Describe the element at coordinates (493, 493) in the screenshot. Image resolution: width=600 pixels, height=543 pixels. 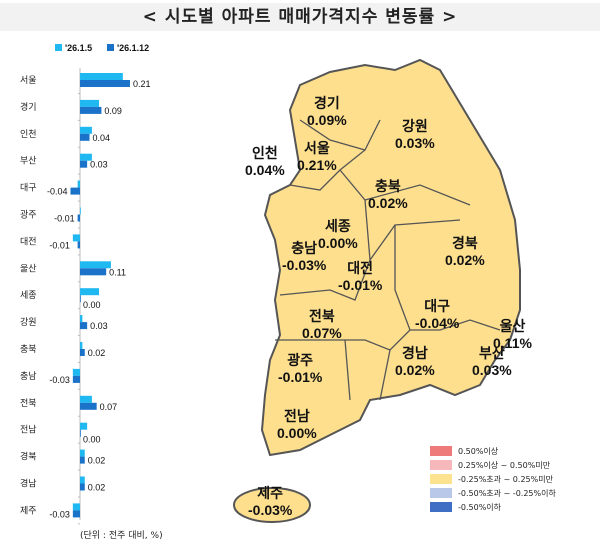
I see `legend-item: -0.50%초과 ~ -0.25%이하` at that location.